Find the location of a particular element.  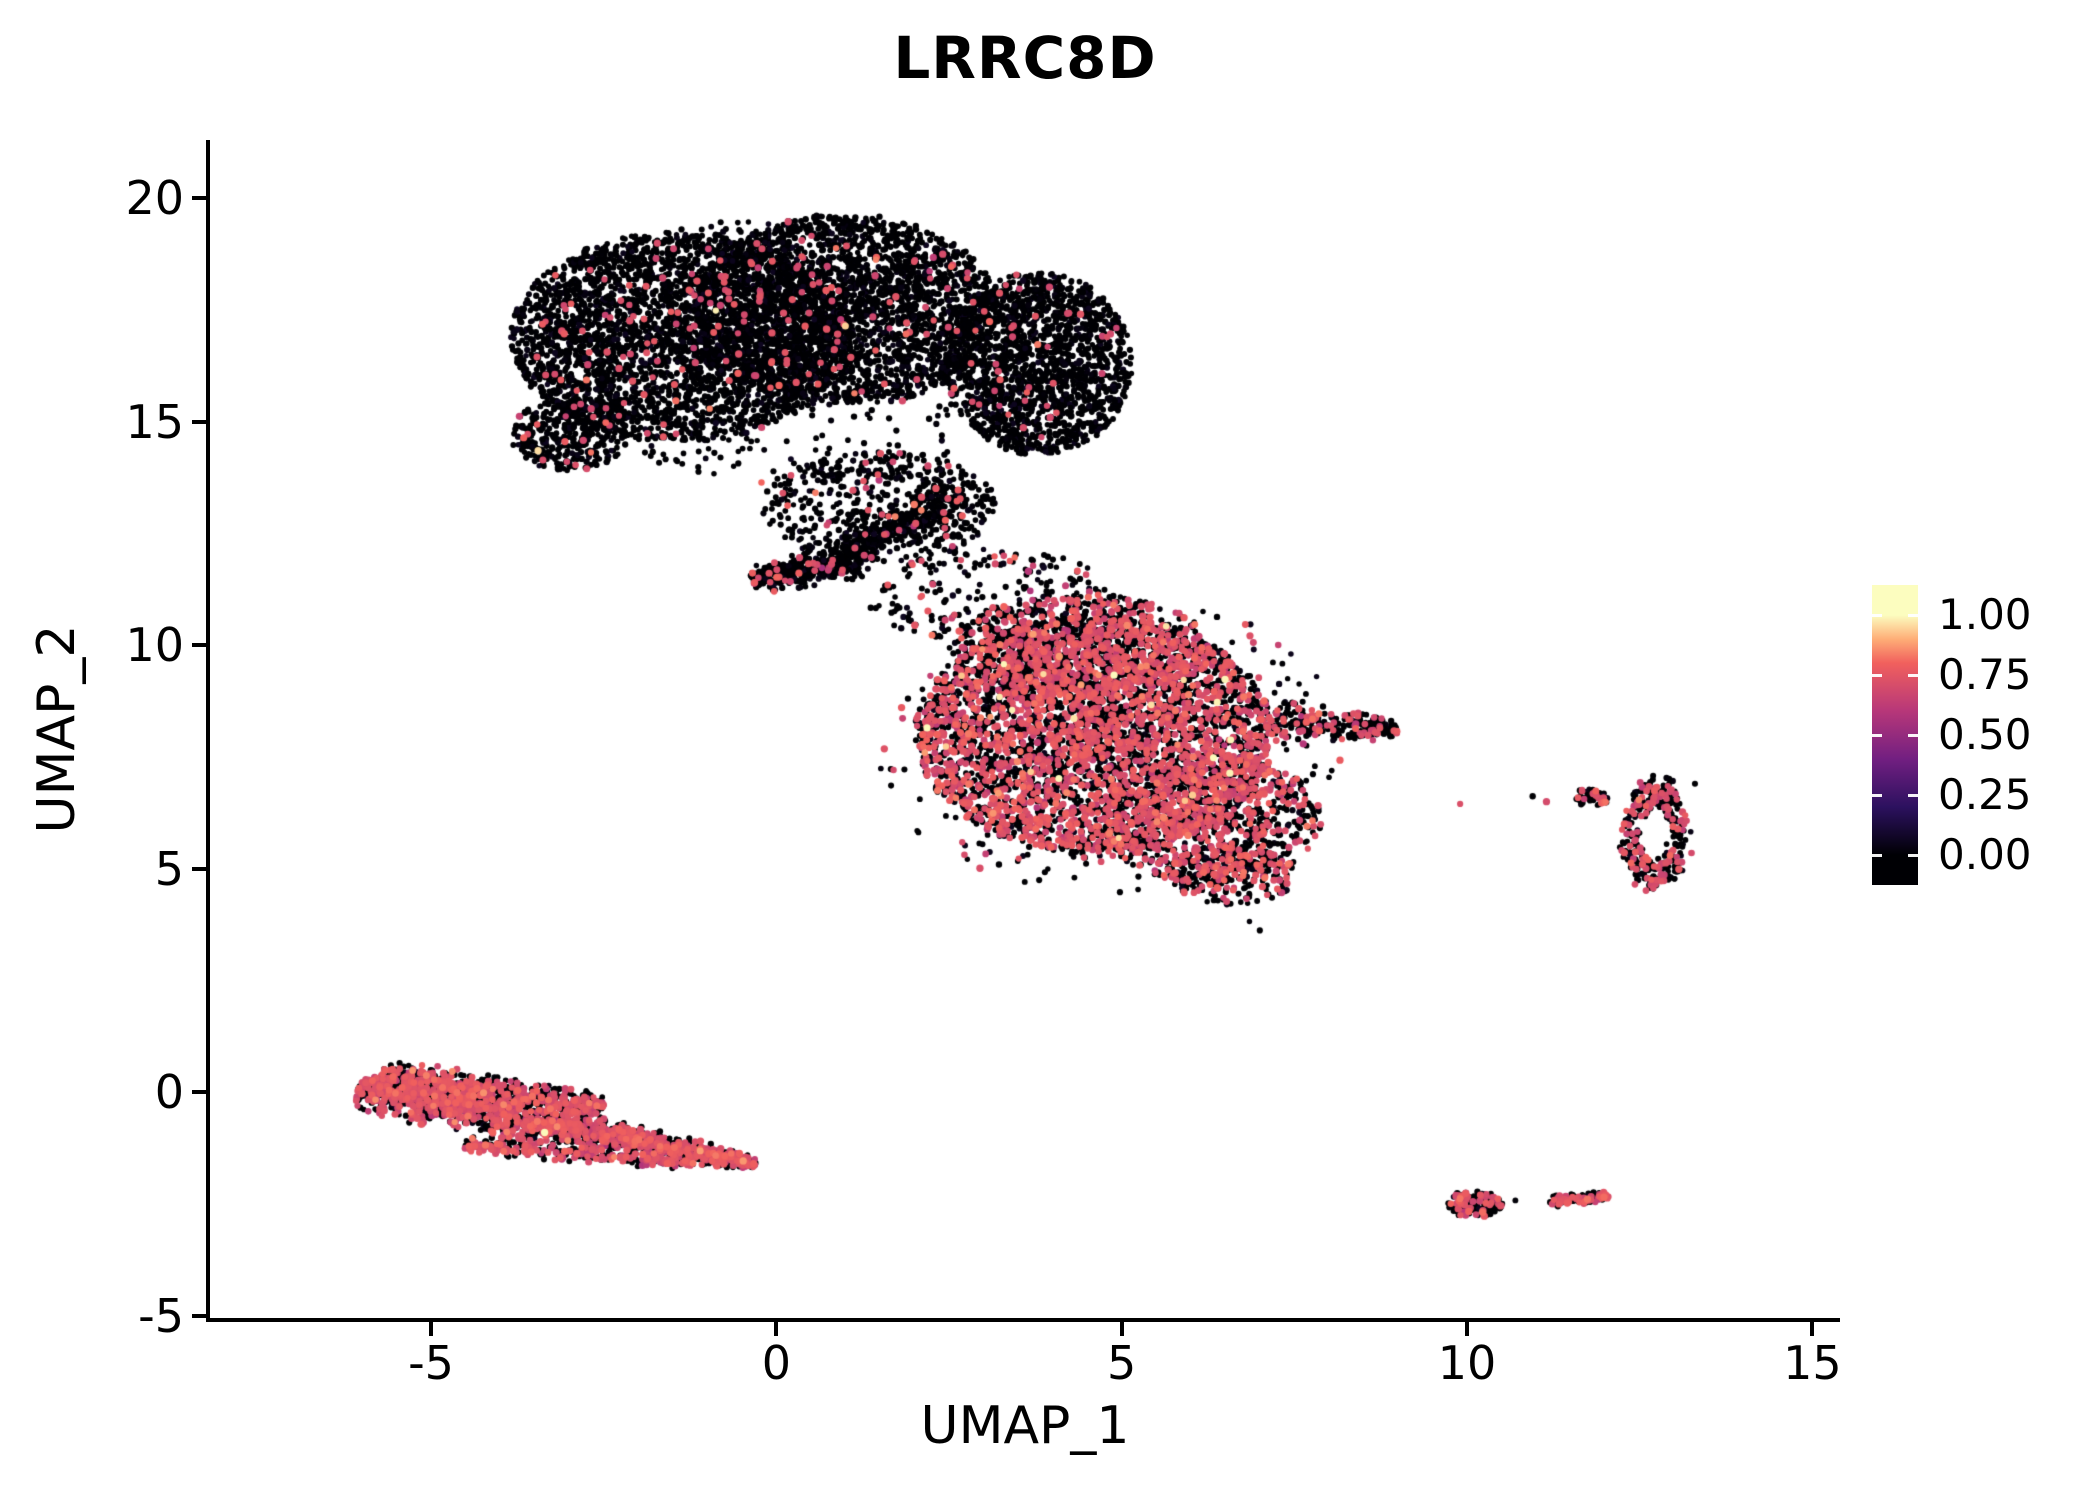

y-tick-label: 5 is located at coordinates (169, 868).